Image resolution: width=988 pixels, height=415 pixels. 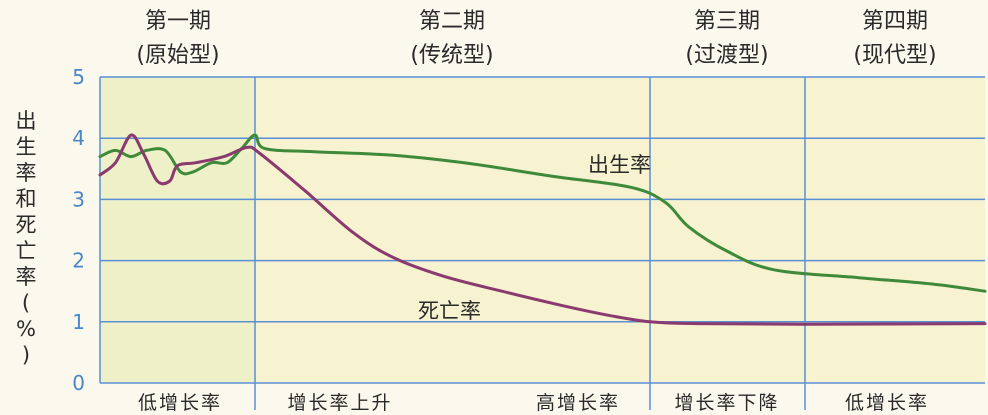 What do you see at coordinates (533, 403) in the screenshot?
I see `stage-labels: 低增长率 增长率上升 高增长率 增长率下降 低增长率` at bounding box center [533, 403].